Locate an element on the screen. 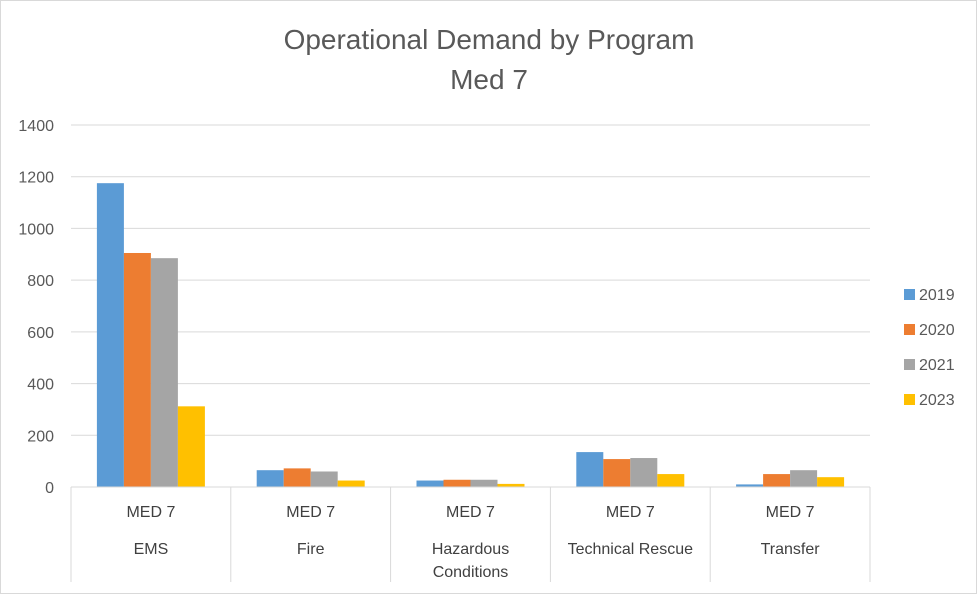  x-tick-label-program: Hazardous is located at coordinates (470, 549).